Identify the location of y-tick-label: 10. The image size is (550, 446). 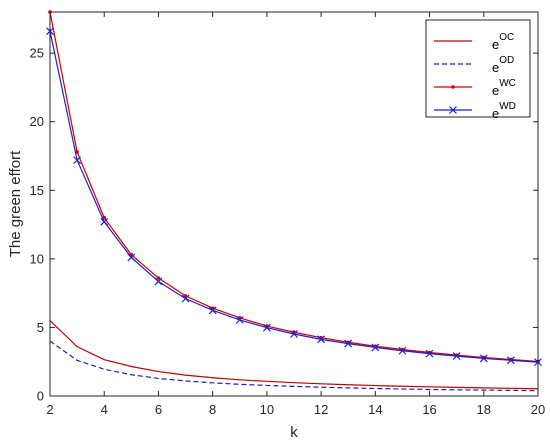
(37, 258).